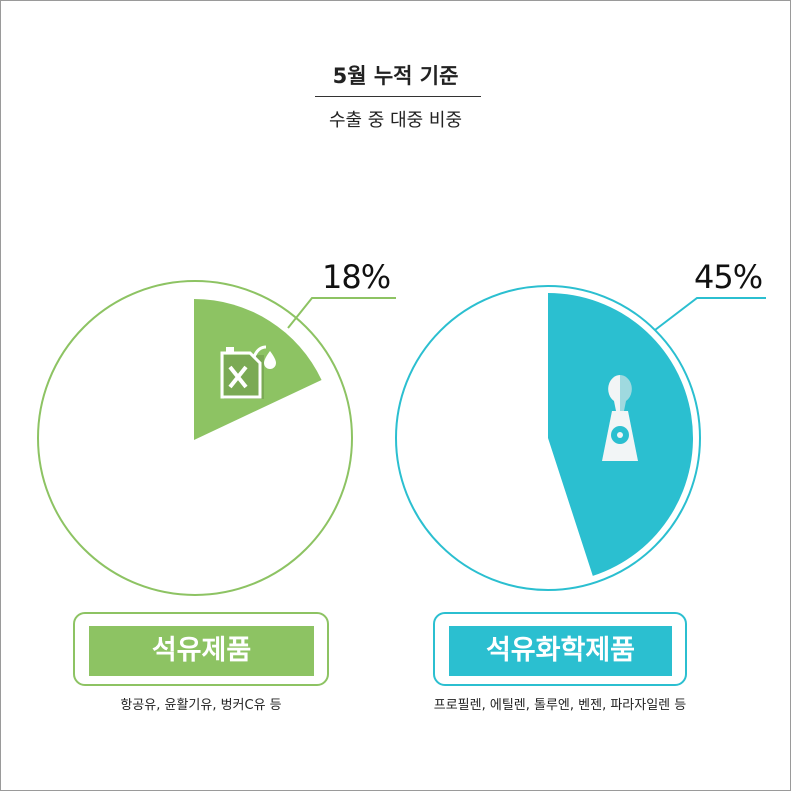  I want to click on page-subtitle: 수출 중 대중 비중, so click(395, 120).